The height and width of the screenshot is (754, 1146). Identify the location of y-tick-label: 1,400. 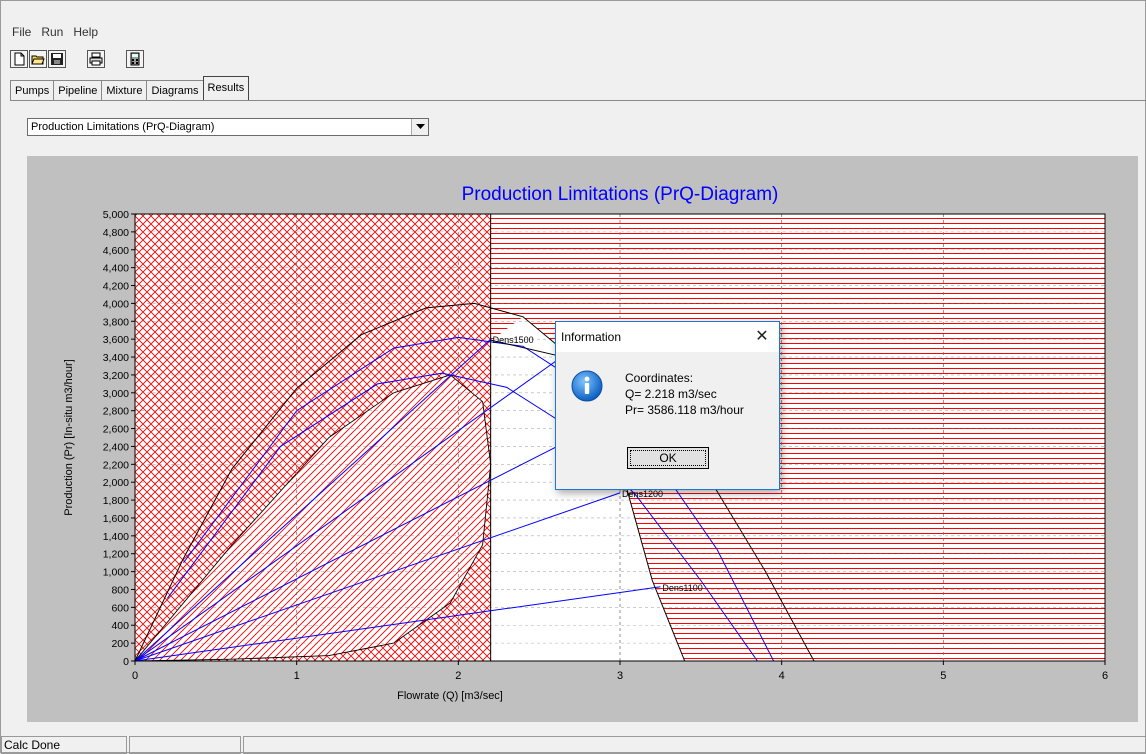
(116, 537).